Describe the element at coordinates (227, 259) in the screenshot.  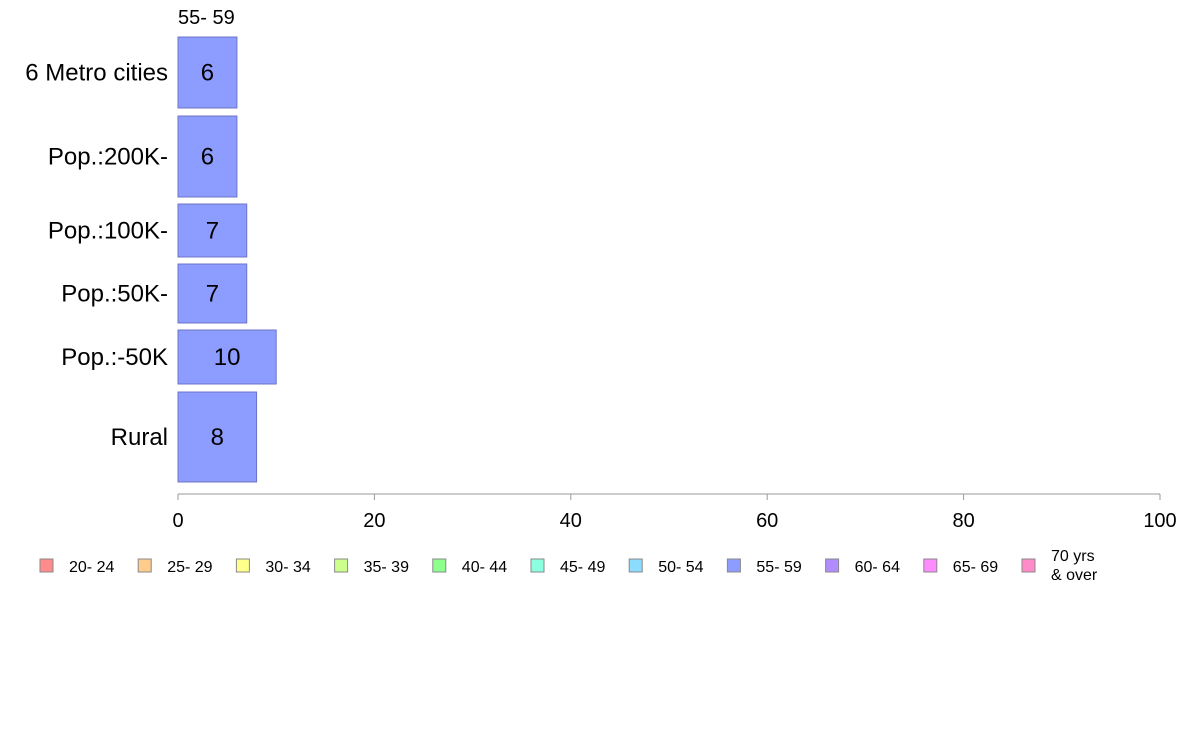
I see `bars-group: 6 6 7 7 10 8` at that location.